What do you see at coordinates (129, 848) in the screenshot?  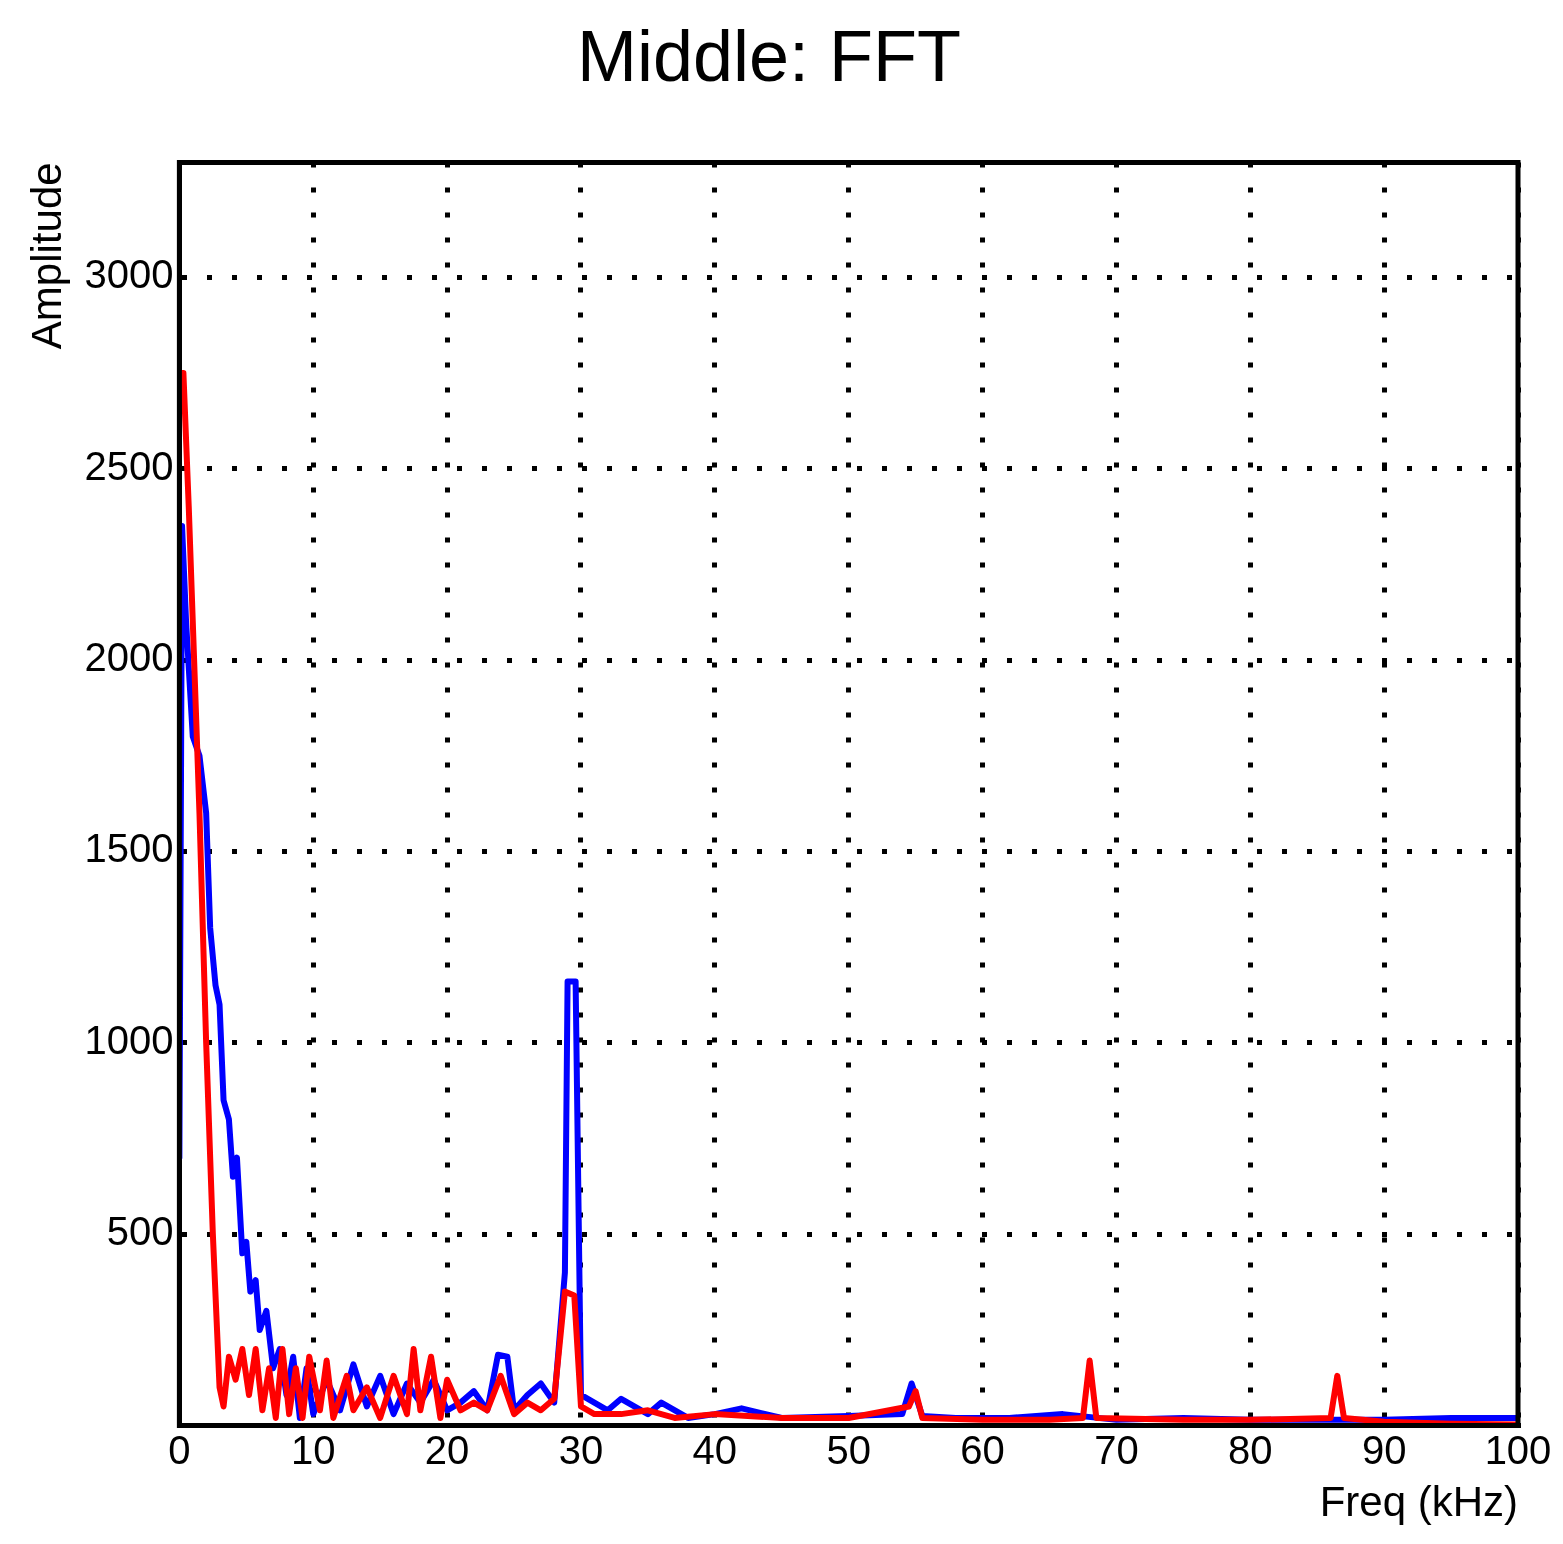 I see `y-tick-label: 1500` at bounding box center [129, 848].